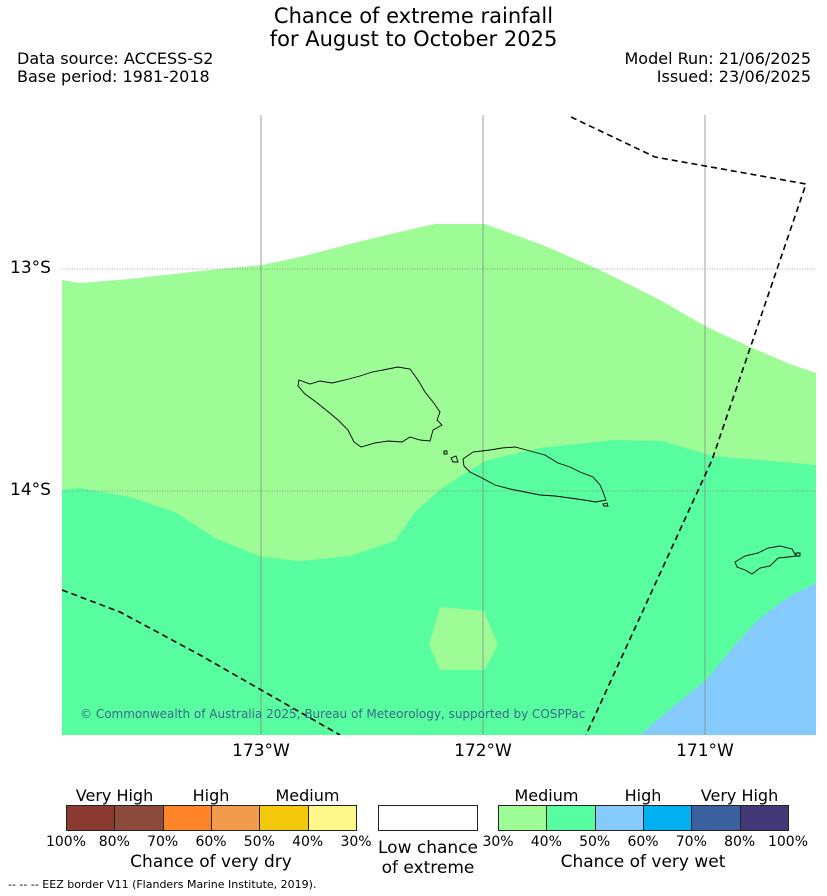 Image resolution: width=827 pixels, height=896 pixels. What do you see at coordinates (534, 474) in the screenshot?
I see `island-upolu` at bounding box center [534, 474].